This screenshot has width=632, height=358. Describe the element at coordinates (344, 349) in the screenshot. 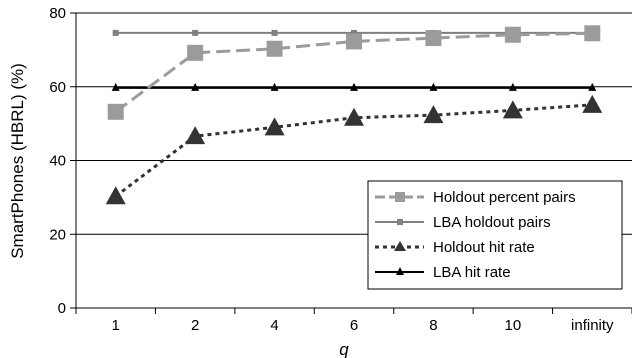

I see `x-axis-title: q` at that location.